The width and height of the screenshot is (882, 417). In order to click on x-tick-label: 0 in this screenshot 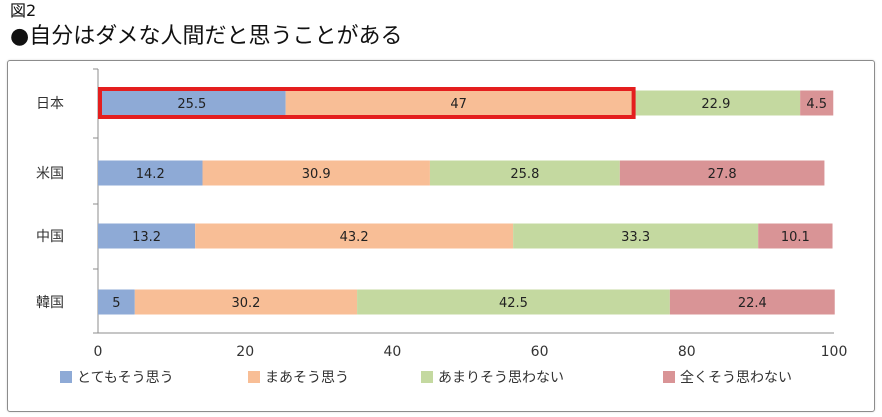, I will do `click(98, 352)`.